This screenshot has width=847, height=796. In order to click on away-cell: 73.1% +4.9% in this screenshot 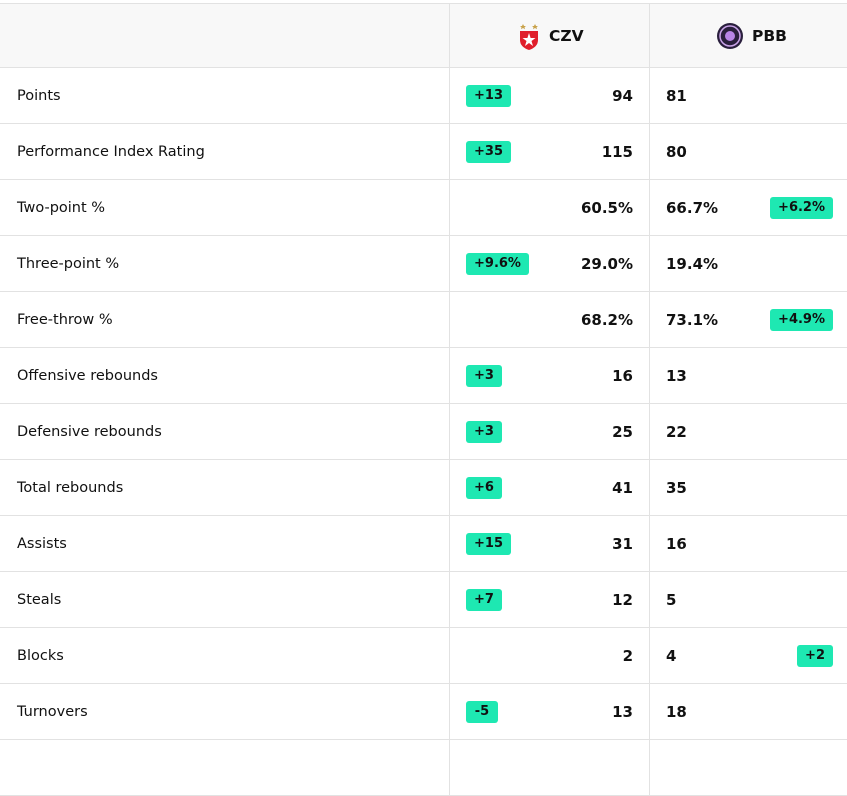, I will do `click(748, 319)`.